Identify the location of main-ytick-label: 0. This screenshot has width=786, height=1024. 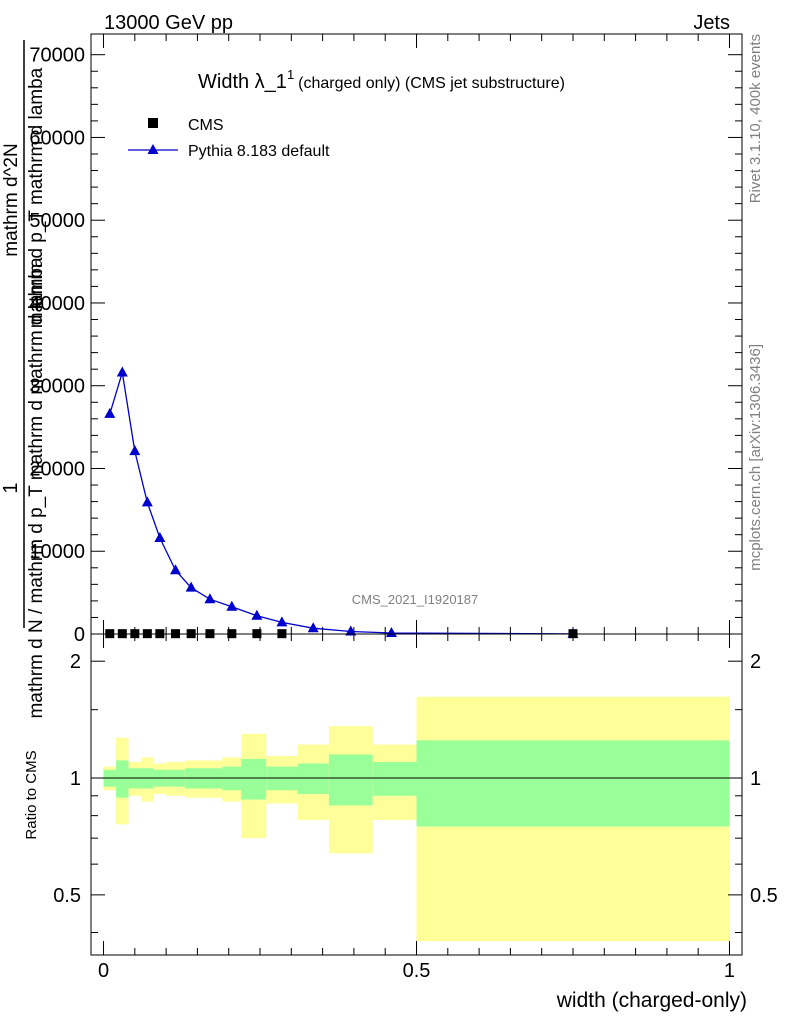
(79, 635).